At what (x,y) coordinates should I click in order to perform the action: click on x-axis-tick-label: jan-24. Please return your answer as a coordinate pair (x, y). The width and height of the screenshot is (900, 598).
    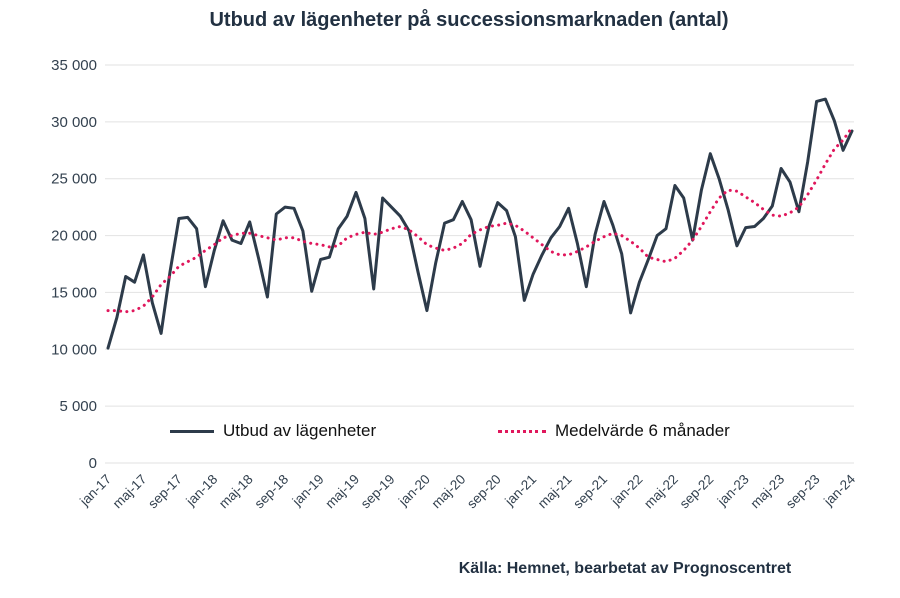
    Looking at the image, I should click on (839, 490).